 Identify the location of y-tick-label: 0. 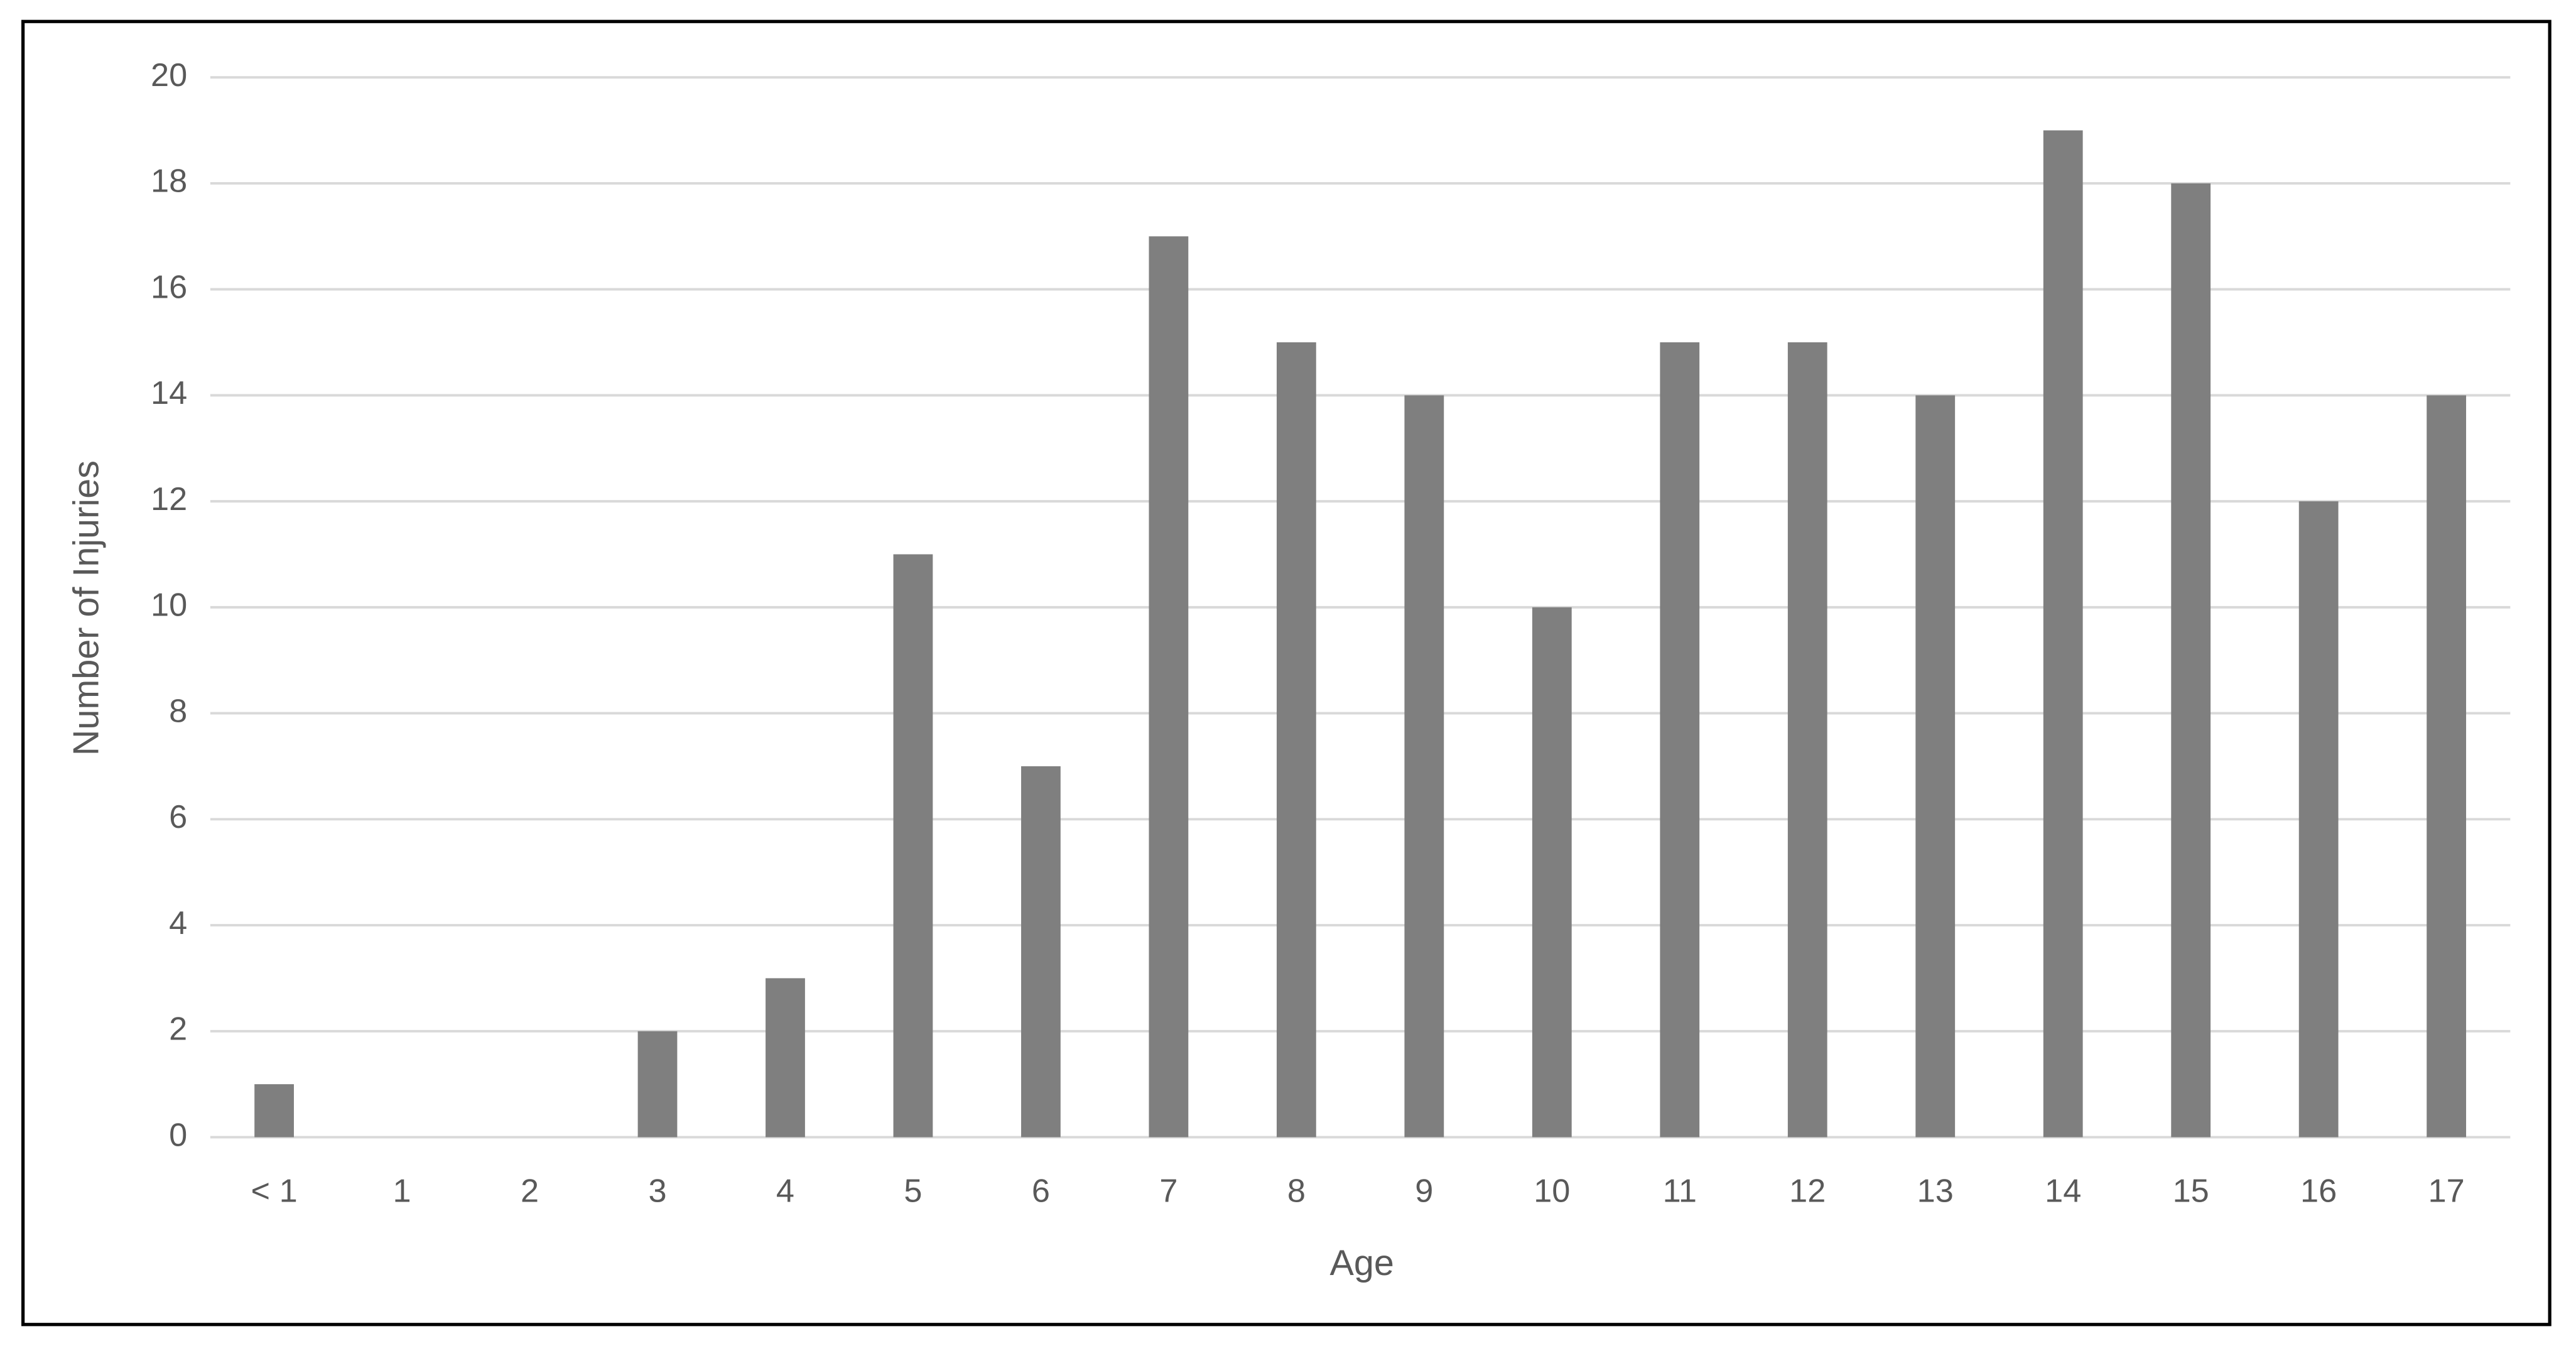
(178, 1135).